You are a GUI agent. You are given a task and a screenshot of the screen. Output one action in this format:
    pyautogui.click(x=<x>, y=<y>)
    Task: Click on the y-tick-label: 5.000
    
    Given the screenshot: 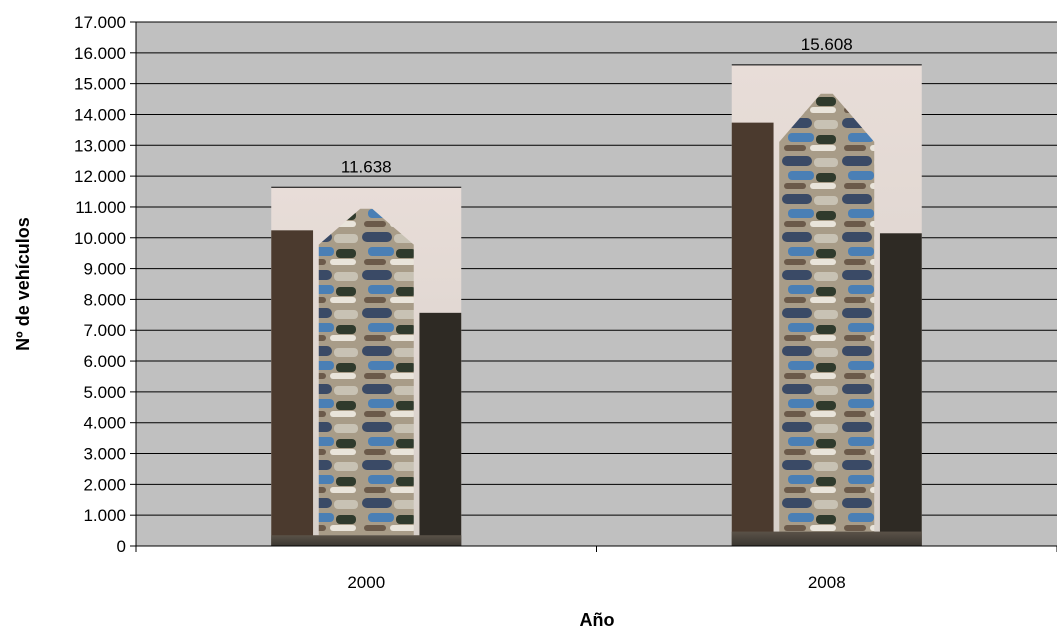 What is the action you would take?
    pyautogui.click(x=104, y=392)
    